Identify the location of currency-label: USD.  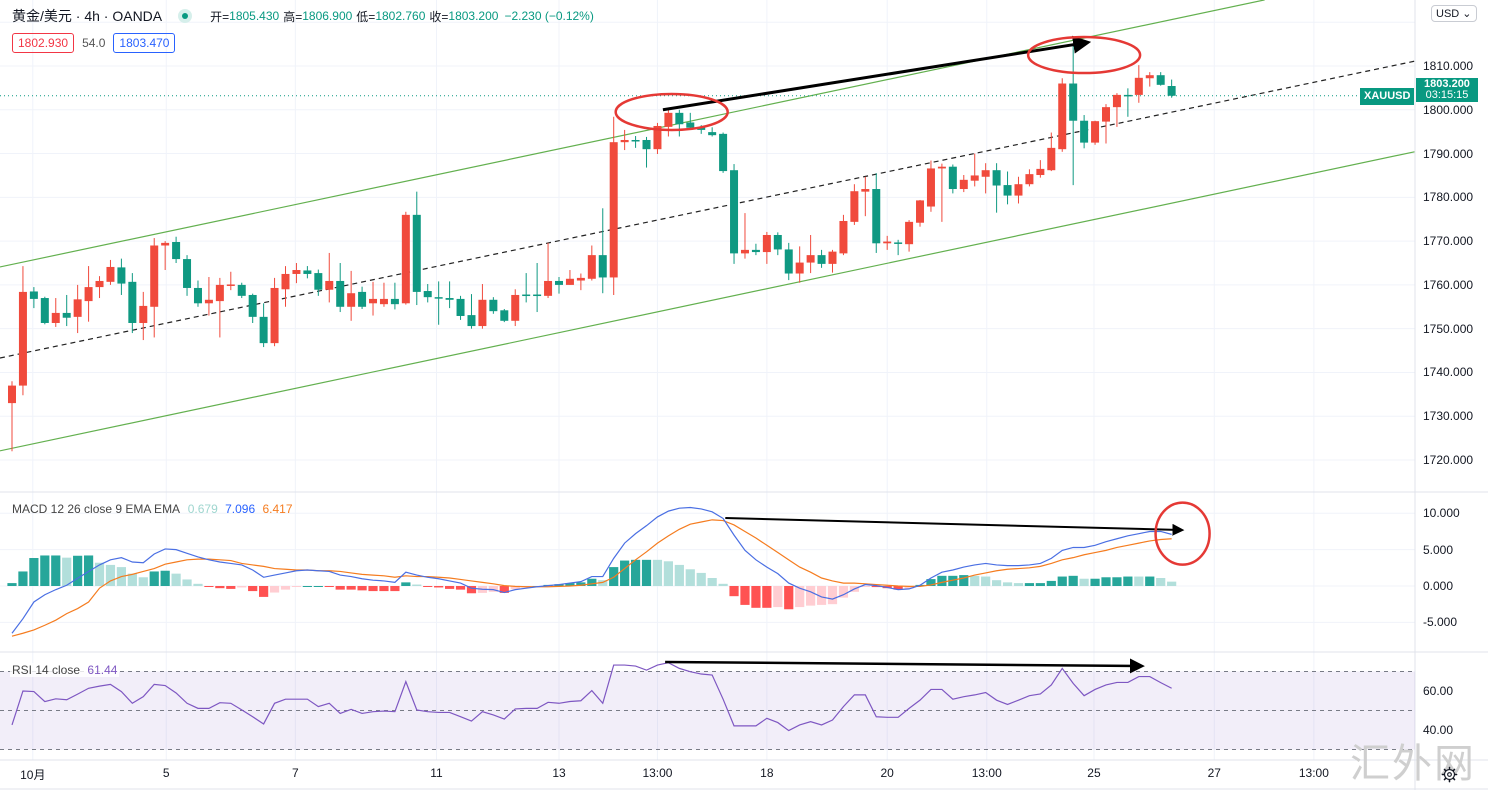
(1448, 14).